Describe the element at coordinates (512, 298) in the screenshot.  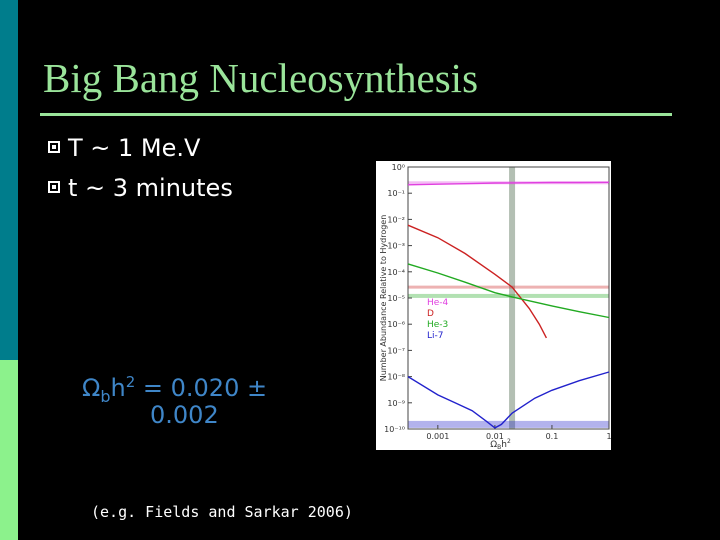
I see `measured-density-band` at that location.